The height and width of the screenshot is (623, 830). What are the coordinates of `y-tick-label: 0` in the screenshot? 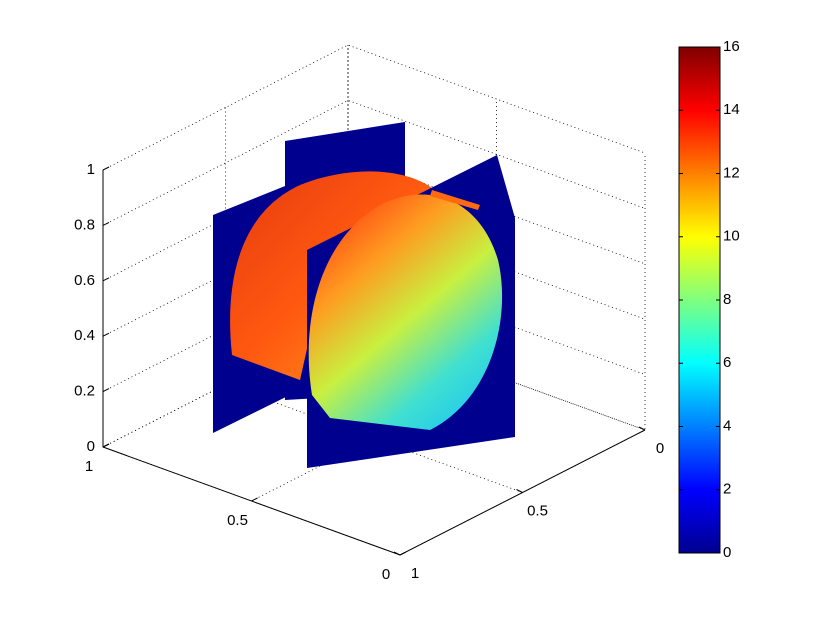 It's located at (660, 448).